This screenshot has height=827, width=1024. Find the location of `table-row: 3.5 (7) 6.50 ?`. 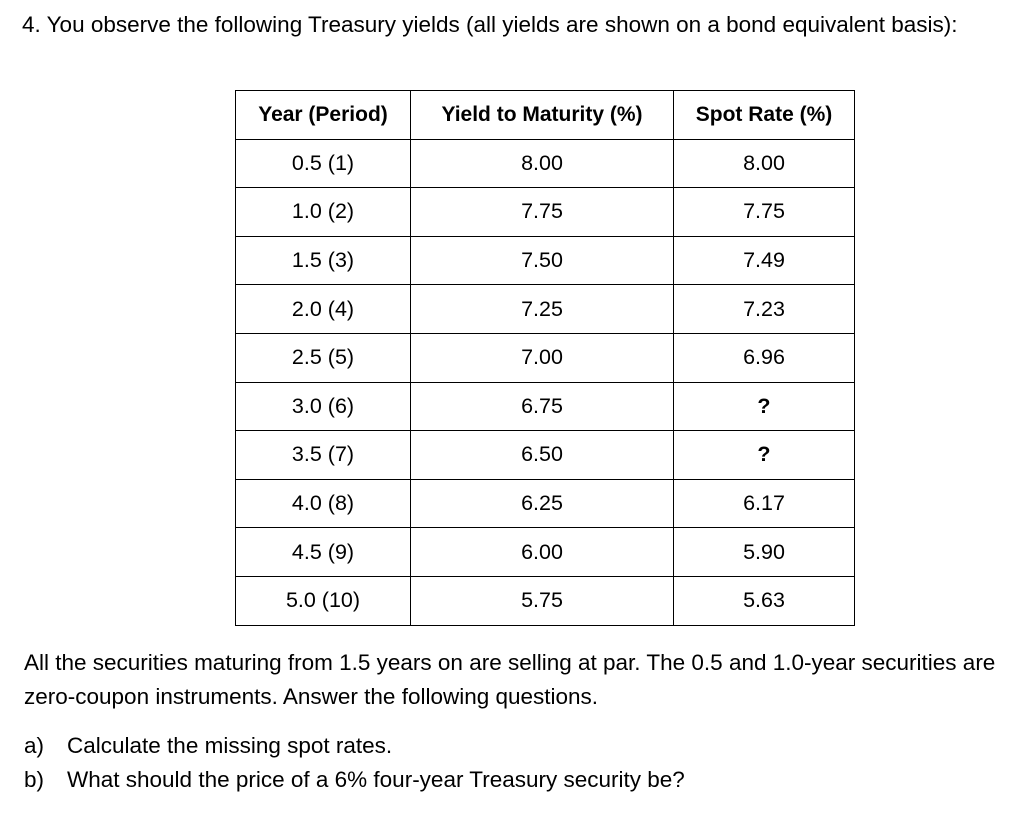

table-row: 3.5 (7) 6.50 ? is located at coordinates (545, 455).